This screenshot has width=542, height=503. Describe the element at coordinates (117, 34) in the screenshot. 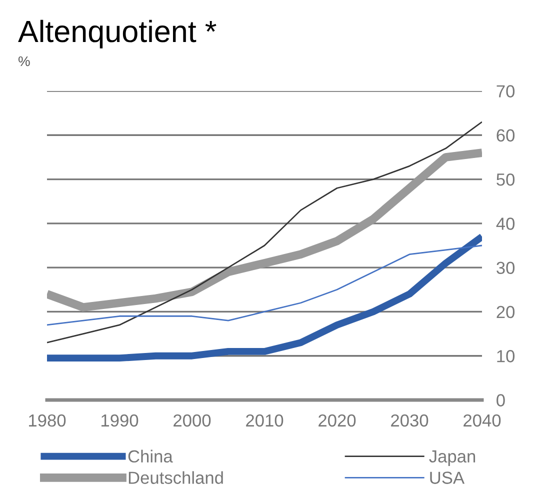

I see `chart-title: Altenquotient *` at that location.